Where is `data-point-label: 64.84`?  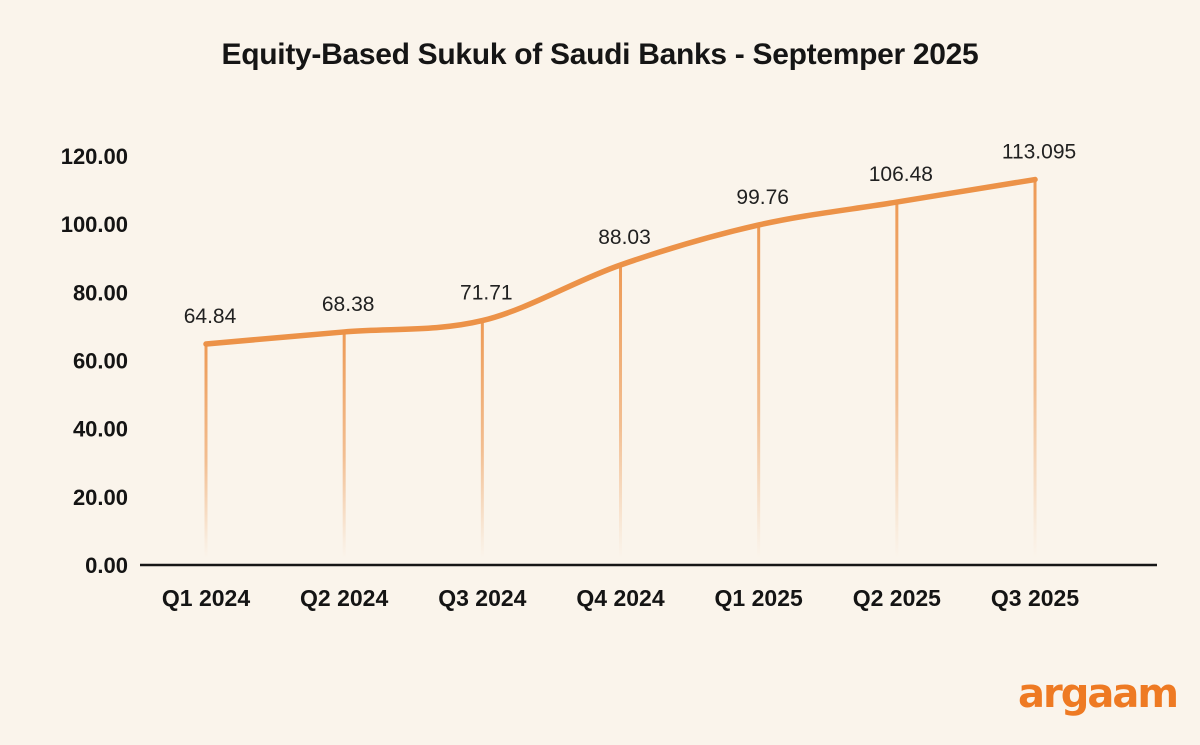
data-point-label: 64.84 is located at coordinates (210, 316).